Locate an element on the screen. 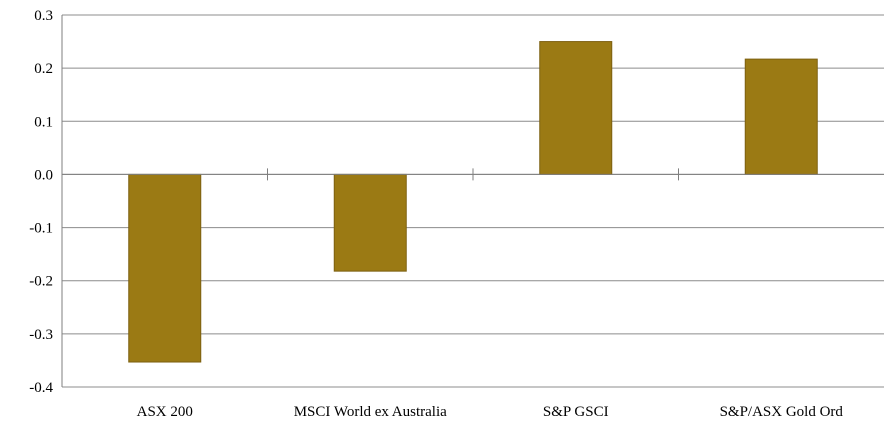 The height and width of the screenshot is (437, 886). x-category-label: S&P GSCI is located at coordinates (576, 412).